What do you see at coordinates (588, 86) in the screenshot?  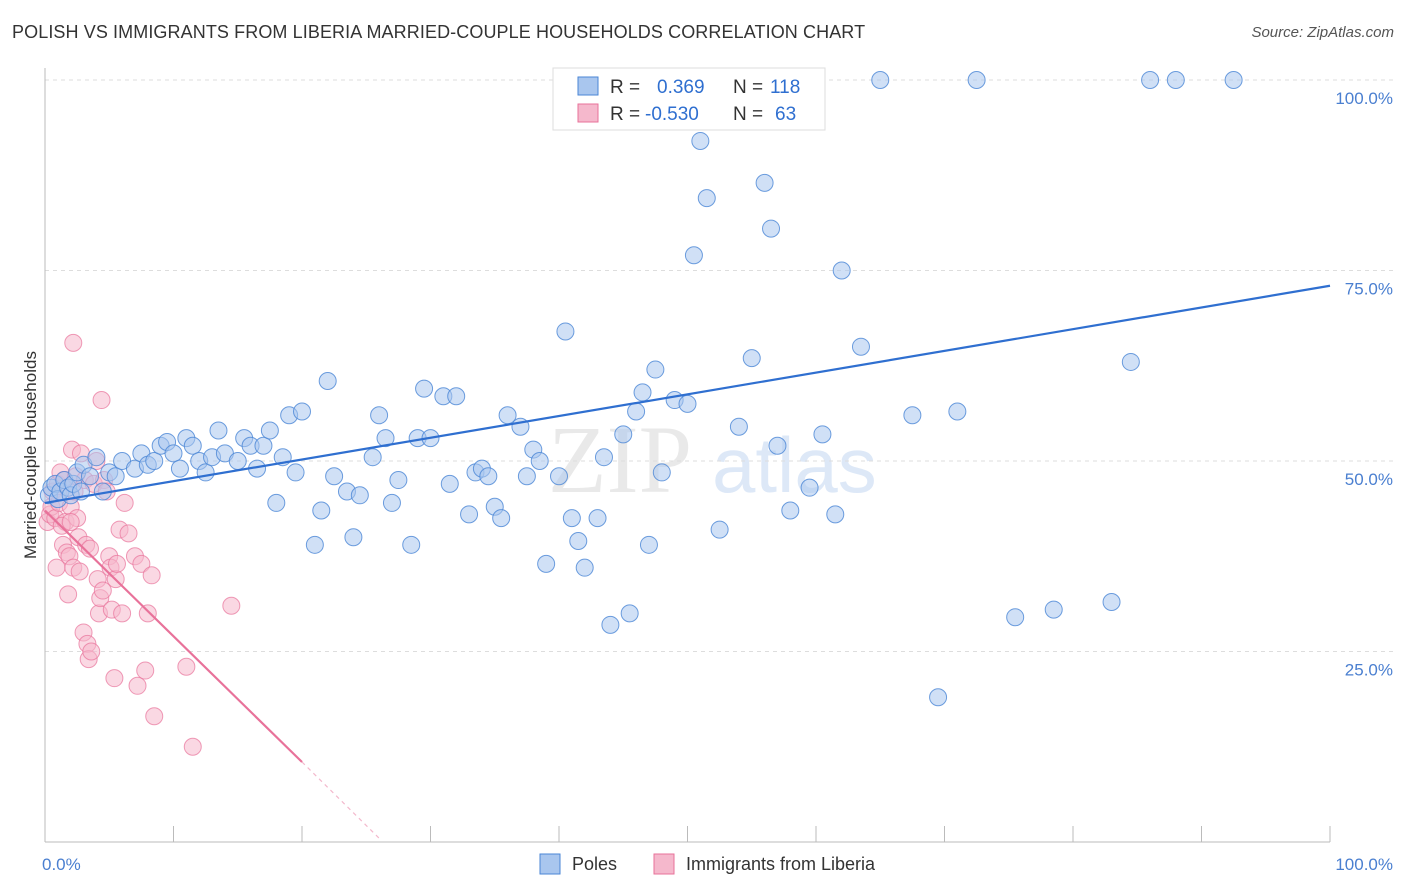 I see `legend-poles-swatch` at bounding box center [588, 86].